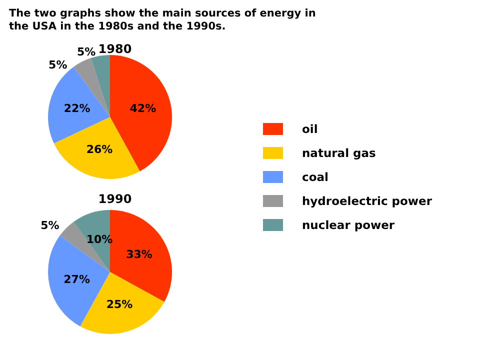 This screenshot has height=349, width=481. What do you see at coordinates (119, 305) in the screenshot?
I see `data-label: 25%` at bounding box center [119, 305].